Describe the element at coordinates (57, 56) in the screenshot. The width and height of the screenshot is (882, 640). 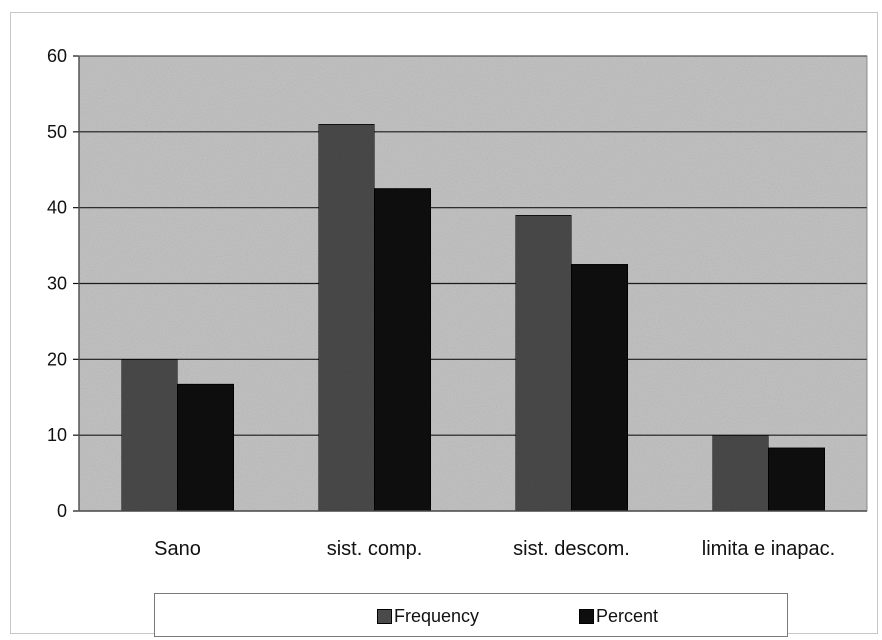
I see `y-tick-label: 60` at that location.